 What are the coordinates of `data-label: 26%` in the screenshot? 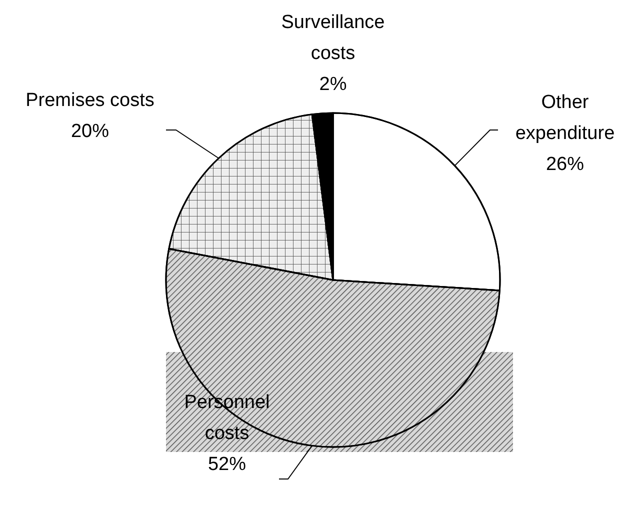 It's located at (565, 164).